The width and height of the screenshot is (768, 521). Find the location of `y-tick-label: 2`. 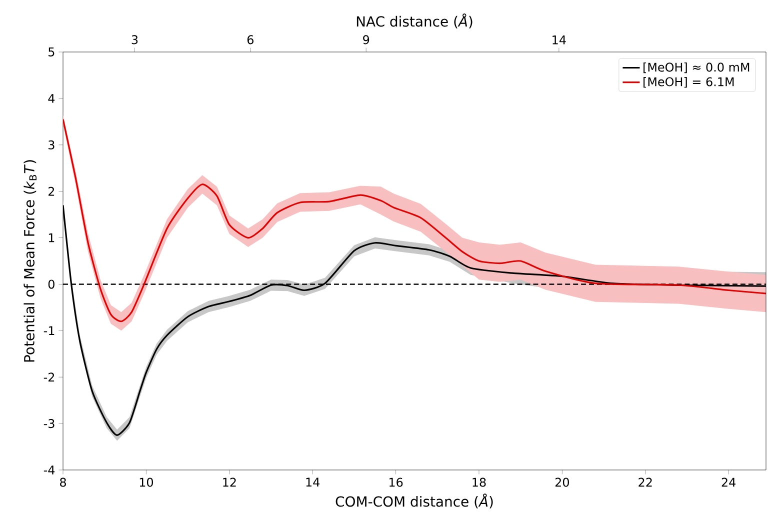

y-tick-label: 2 is located at coordinates (51, 191).